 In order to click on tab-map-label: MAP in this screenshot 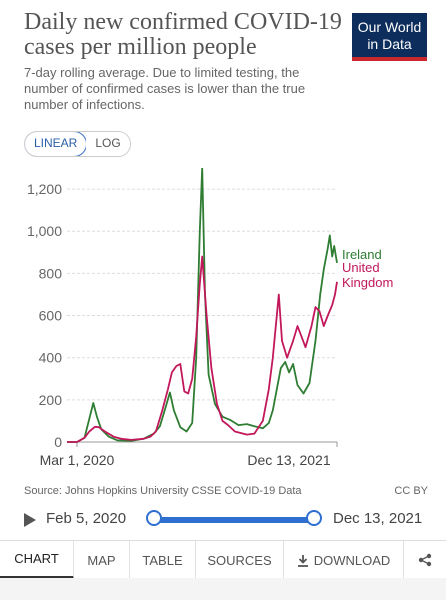, I will do `click(101, 560)`.